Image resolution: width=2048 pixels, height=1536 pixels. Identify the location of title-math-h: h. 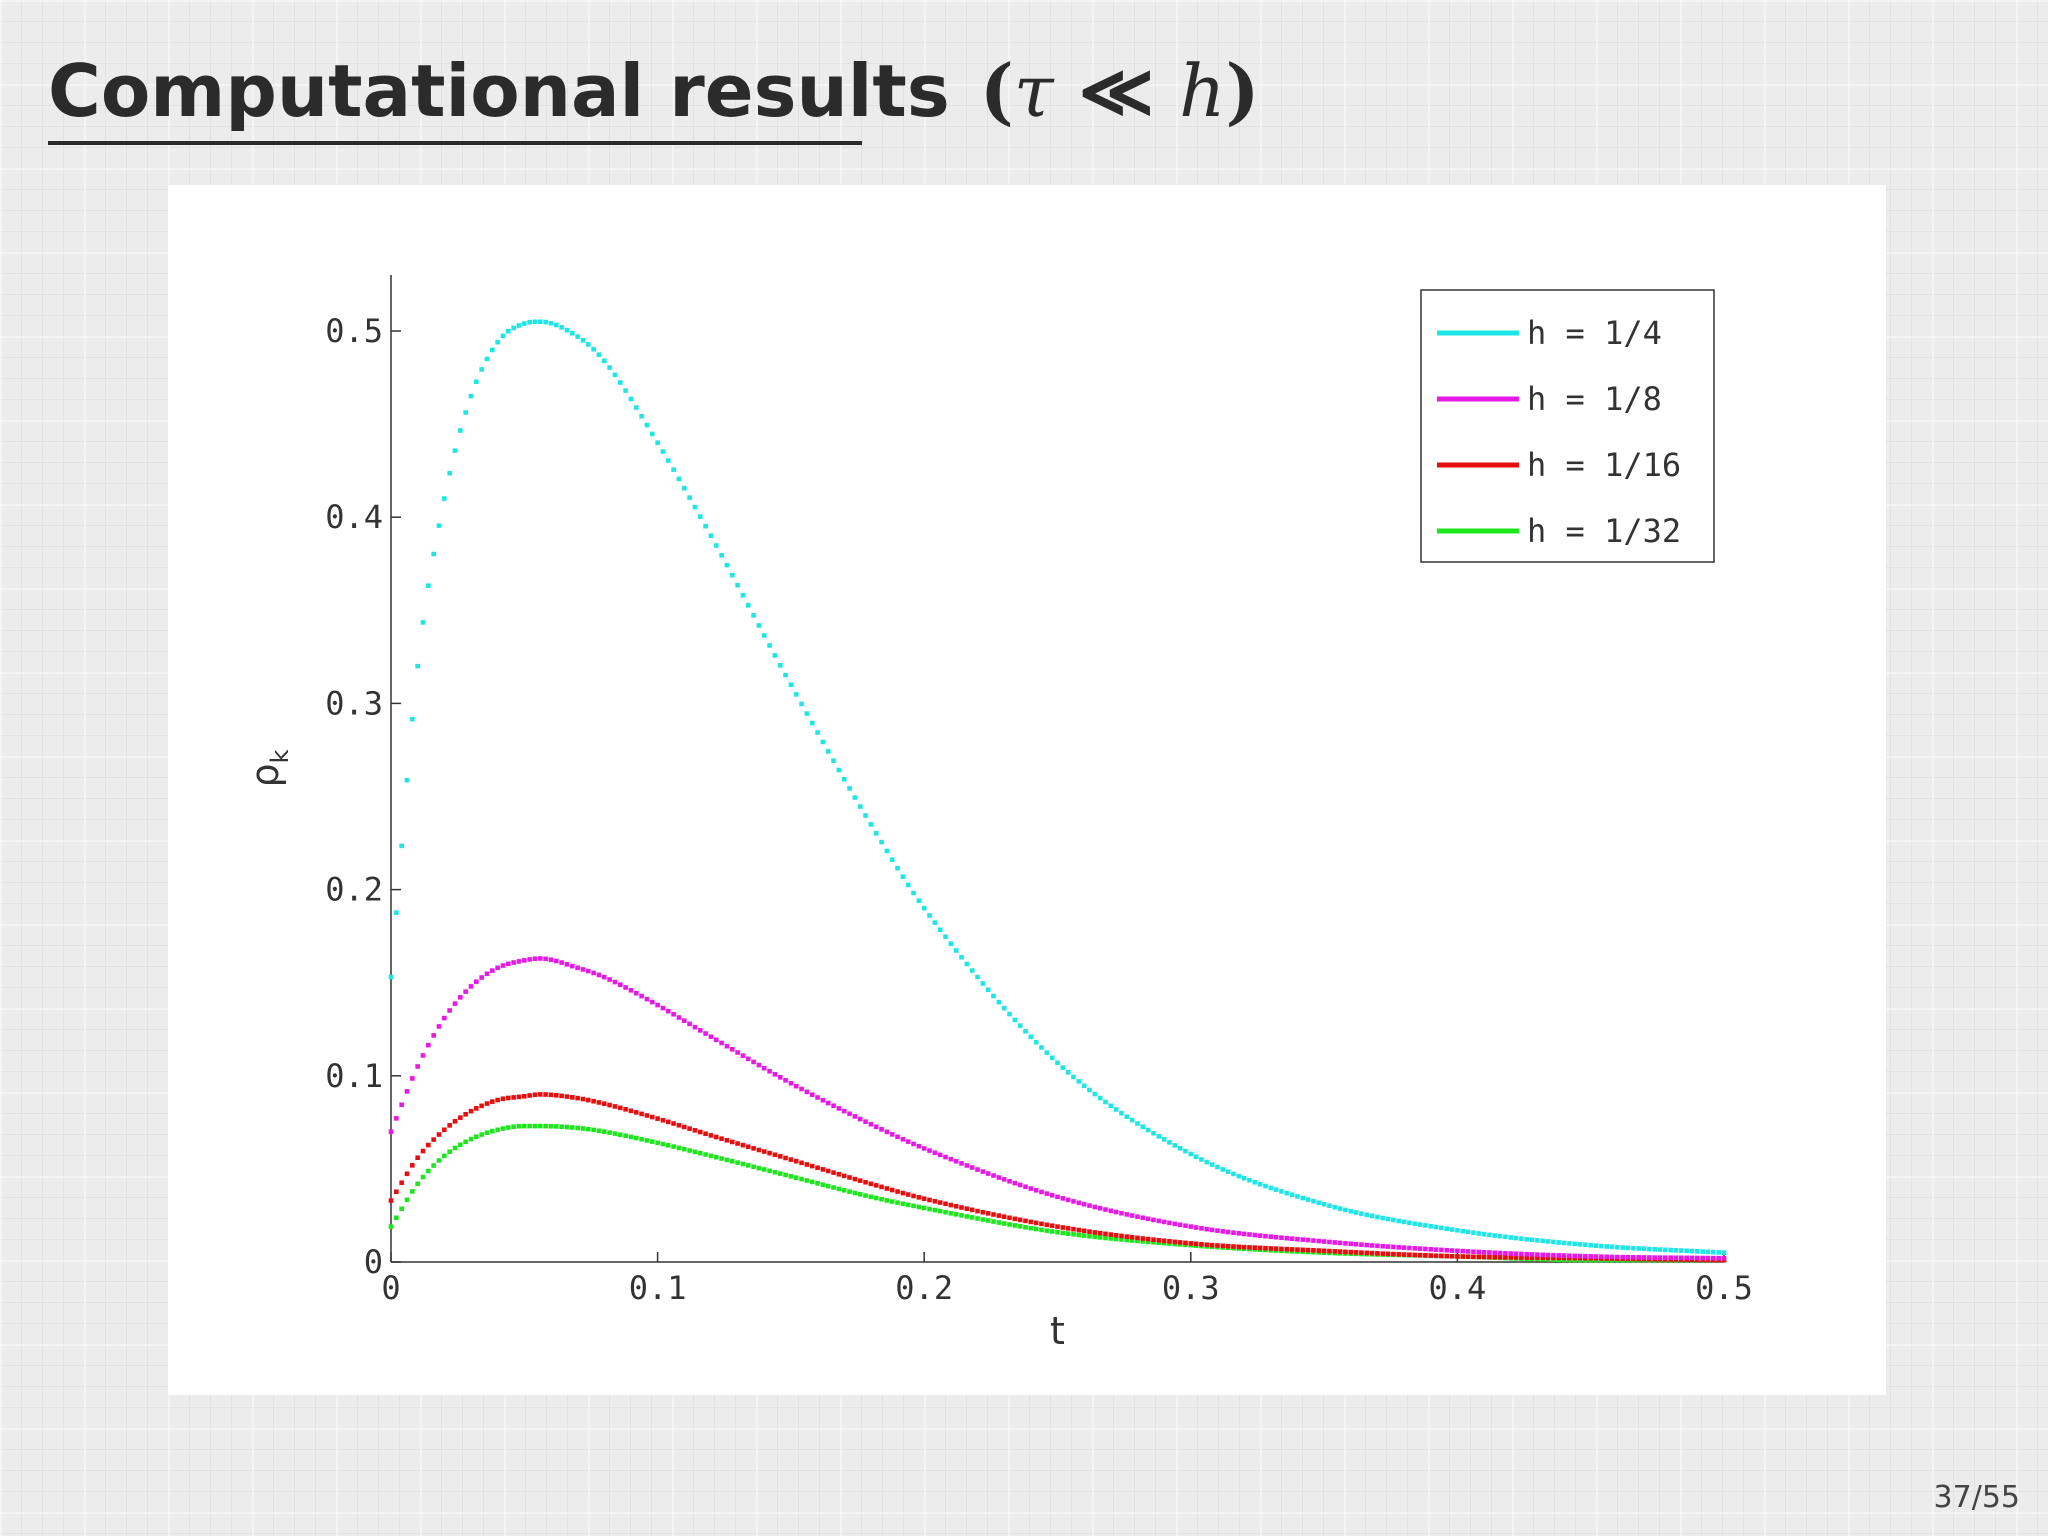
(1202, 91).